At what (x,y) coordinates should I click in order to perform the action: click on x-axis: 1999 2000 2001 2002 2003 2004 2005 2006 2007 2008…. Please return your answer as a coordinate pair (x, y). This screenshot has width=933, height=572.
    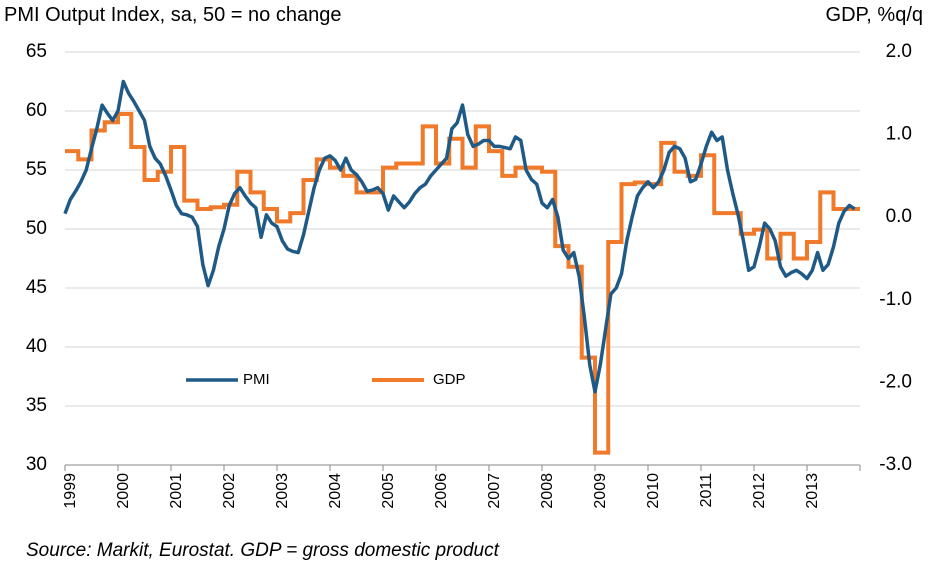
    Looking at the image, I should click on (461, 486).